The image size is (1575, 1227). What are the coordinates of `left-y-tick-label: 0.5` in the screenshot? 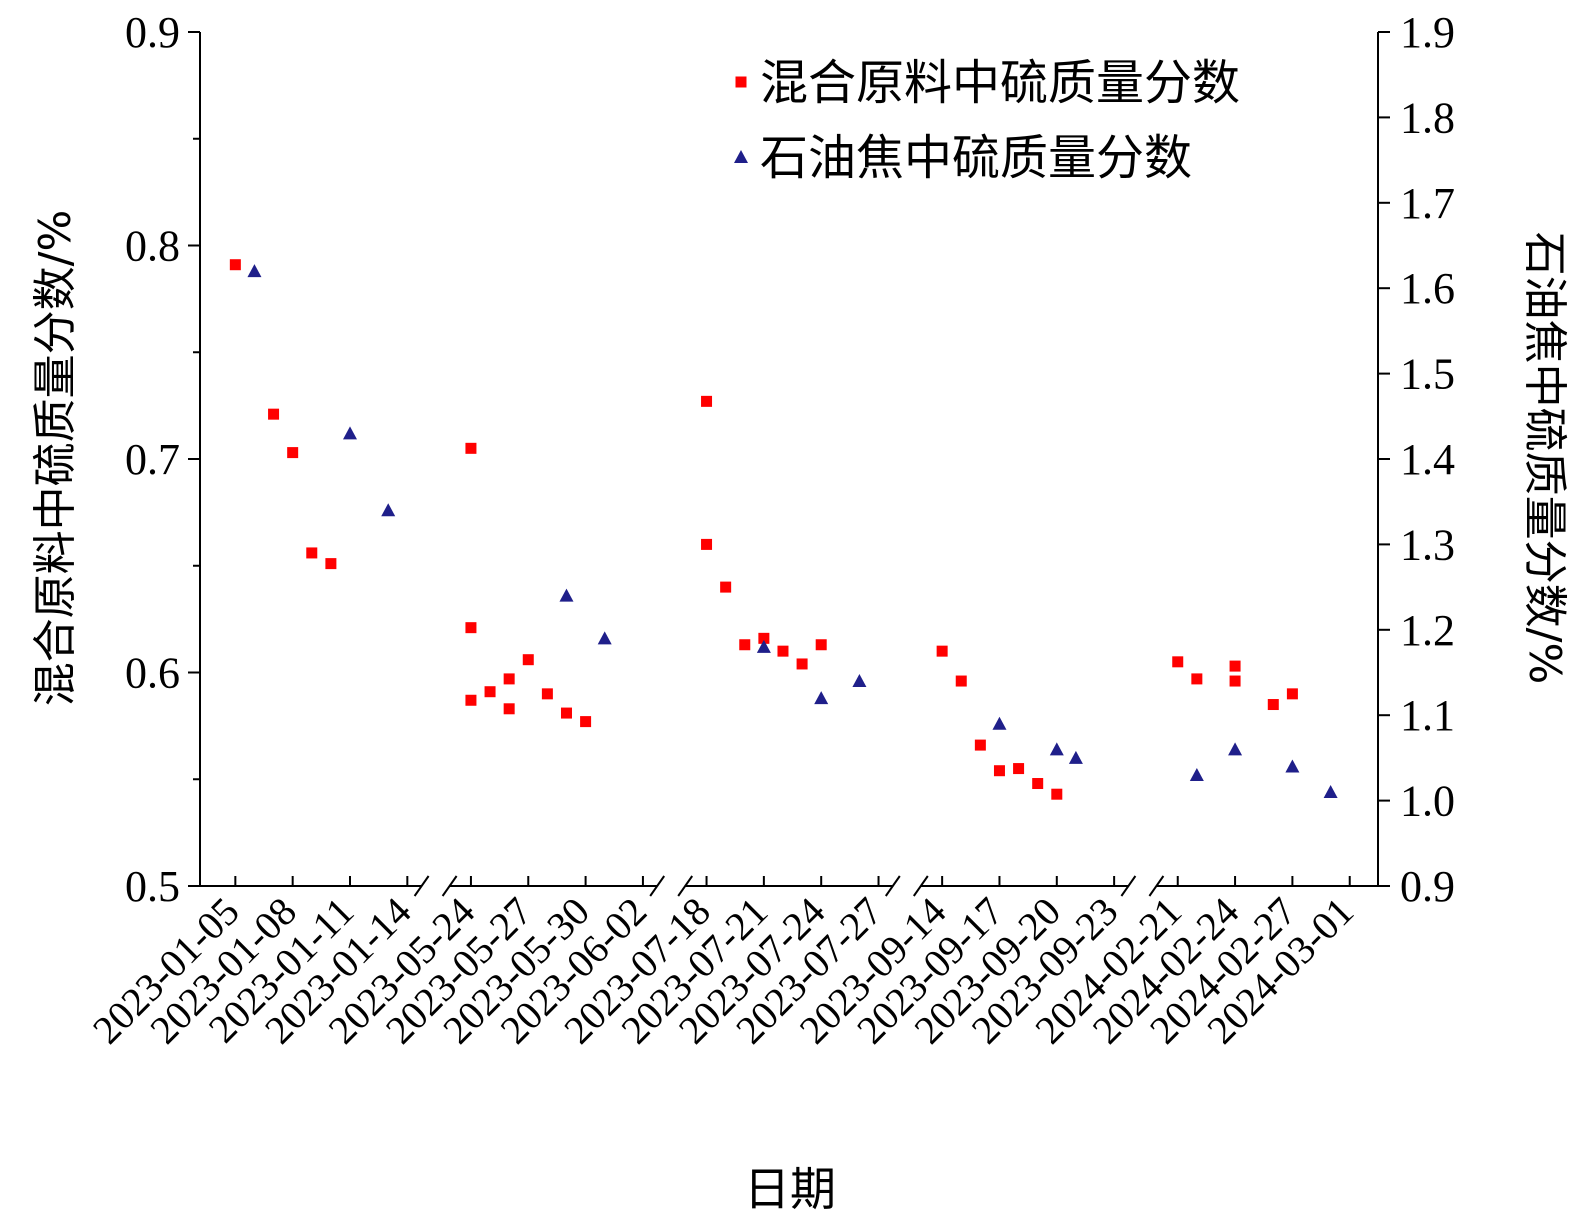 It's located at (152, 886).